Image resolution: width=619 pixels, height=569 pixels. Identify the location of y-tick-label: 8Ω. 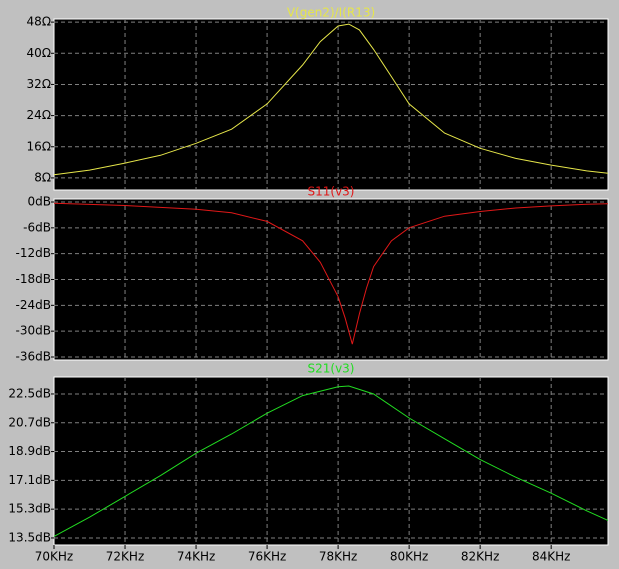
(42, 177).